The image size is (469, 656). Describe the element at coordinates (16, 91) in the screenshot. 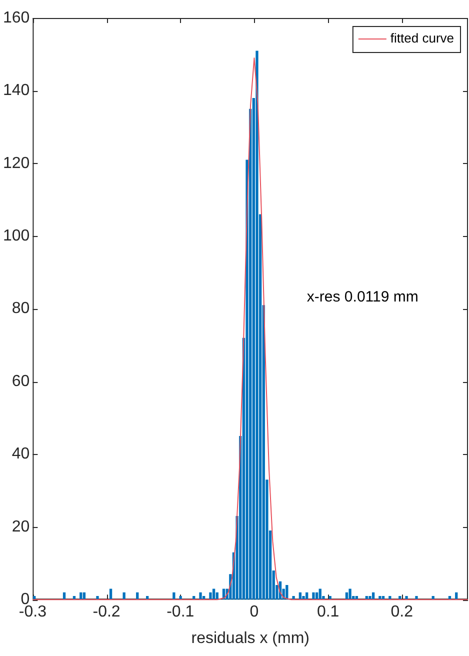

I see `y-tick-label: 140` at that location.